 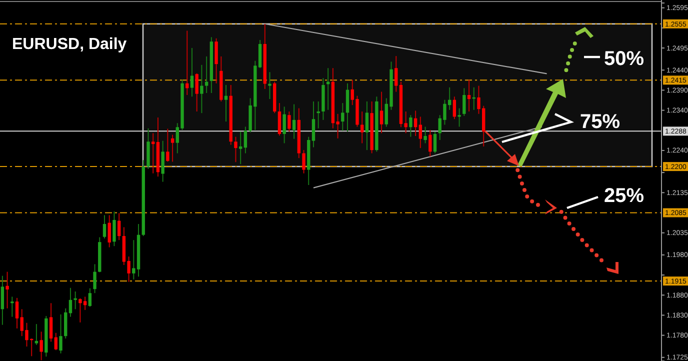 I want to click on text: EURUSD, Daily, so click(x=69, y=44).